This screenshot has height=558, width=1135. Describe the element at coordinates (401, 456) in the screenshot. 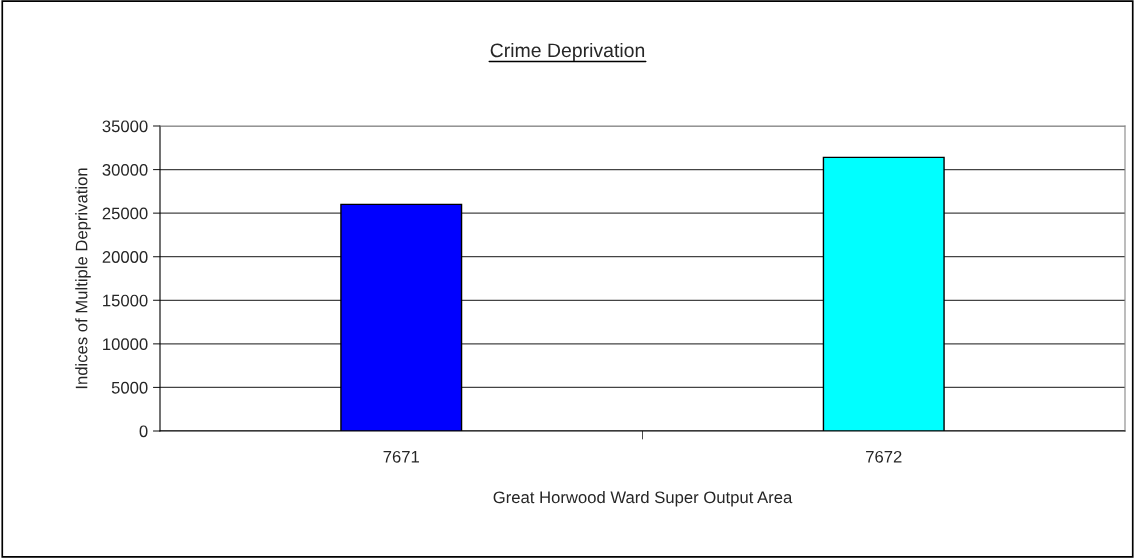

I see `x-tick-label: 7671` at that location.